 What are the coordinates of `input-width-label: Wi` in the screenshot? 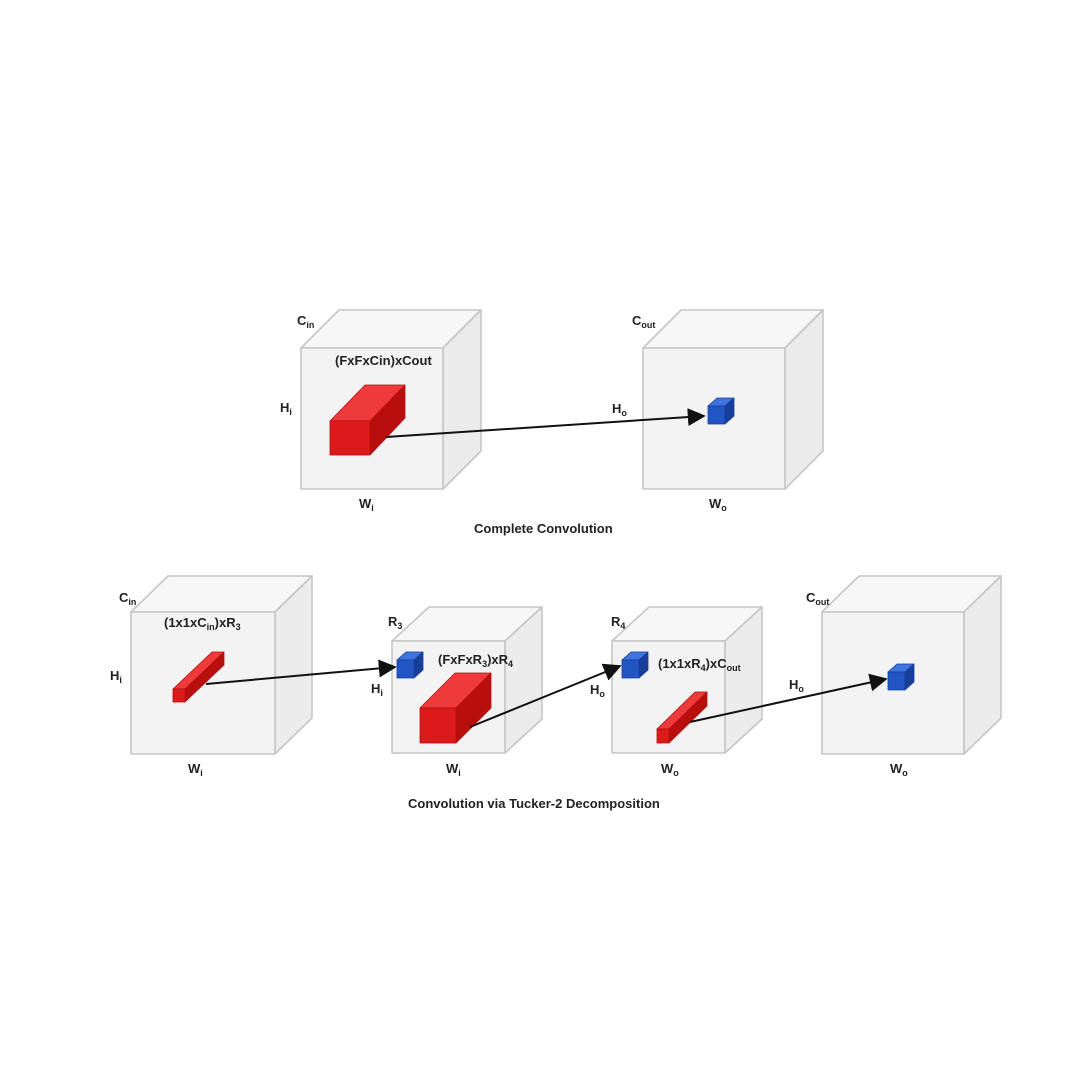 It's located at (366, 504).